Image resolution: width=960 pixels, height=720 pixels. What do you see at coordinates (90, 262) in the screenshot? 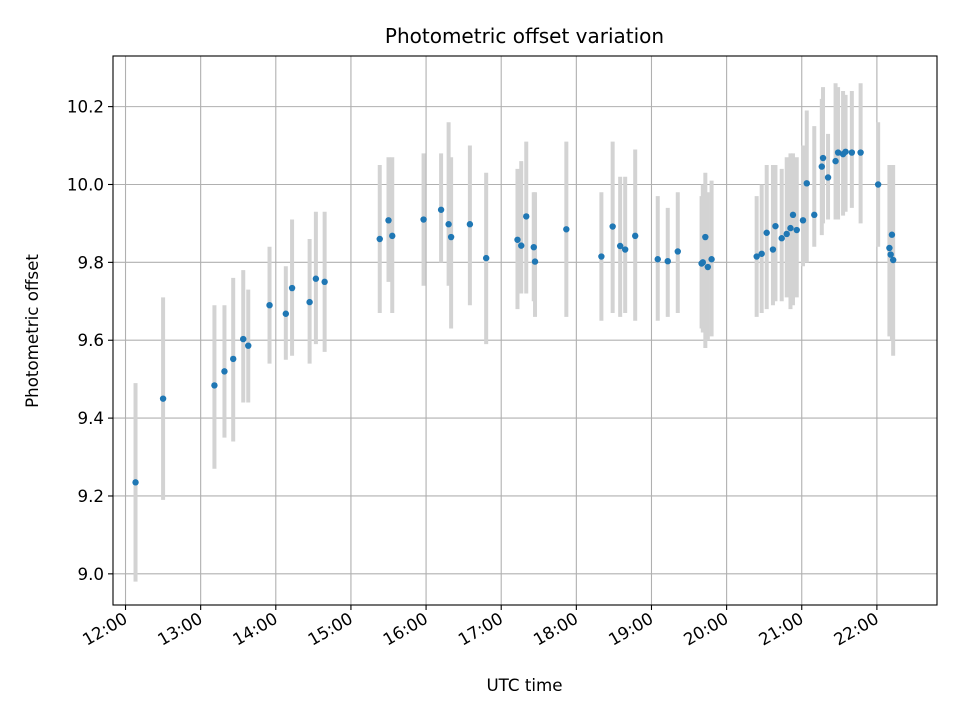
I see `y-tick-label: 9.8` at bounding box center [90, 262].